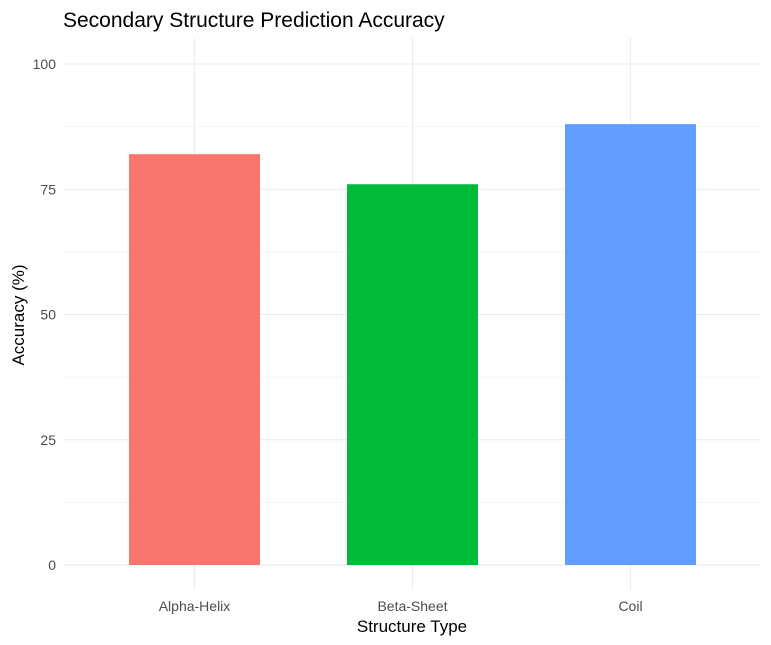 The image size is (771, 645). Describe the element at coordinates (48, 440) in the screenshot. I see `y-tick-label: 25` at that location.